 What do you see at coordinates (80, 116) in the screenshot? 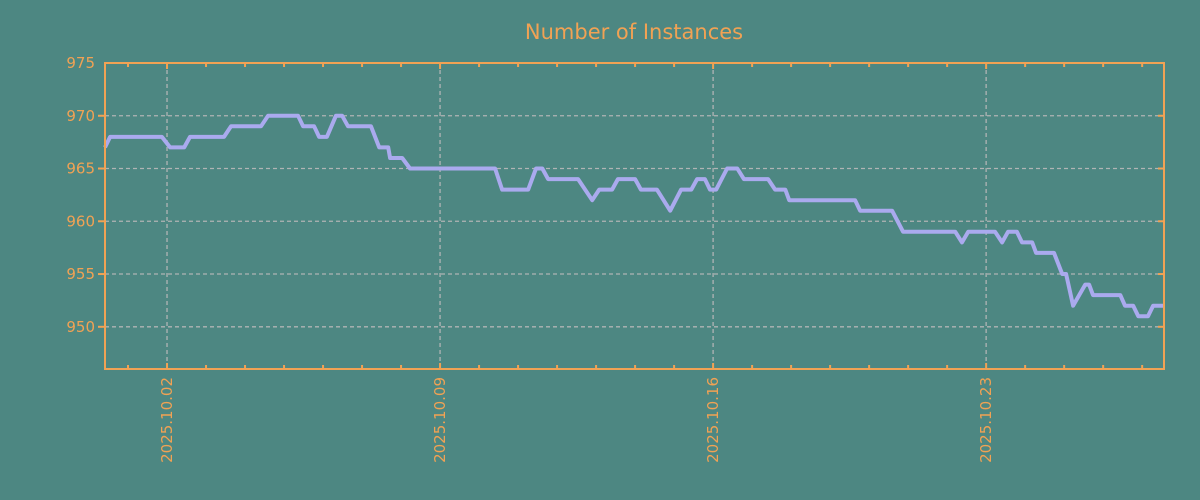
I see `y-tick-label: 970` at bounding box center [80, 116].